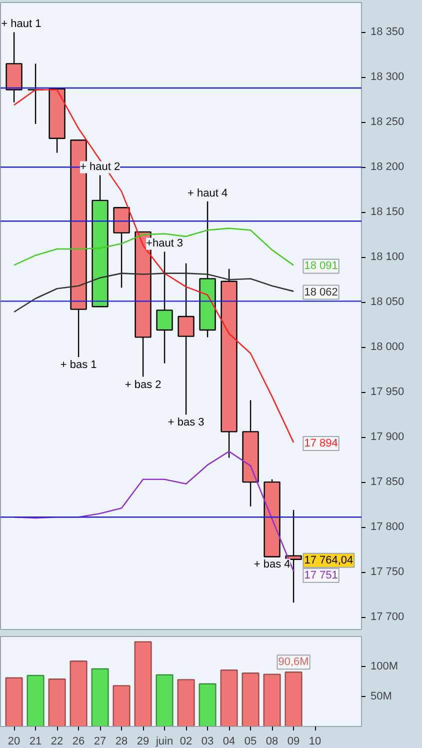 The height and width of the screenshot is (748, 422). What do you see at coordinates (57, 742) in the screenshot?
I see `x-tick-label: 22` at bounding box center [57, 742].